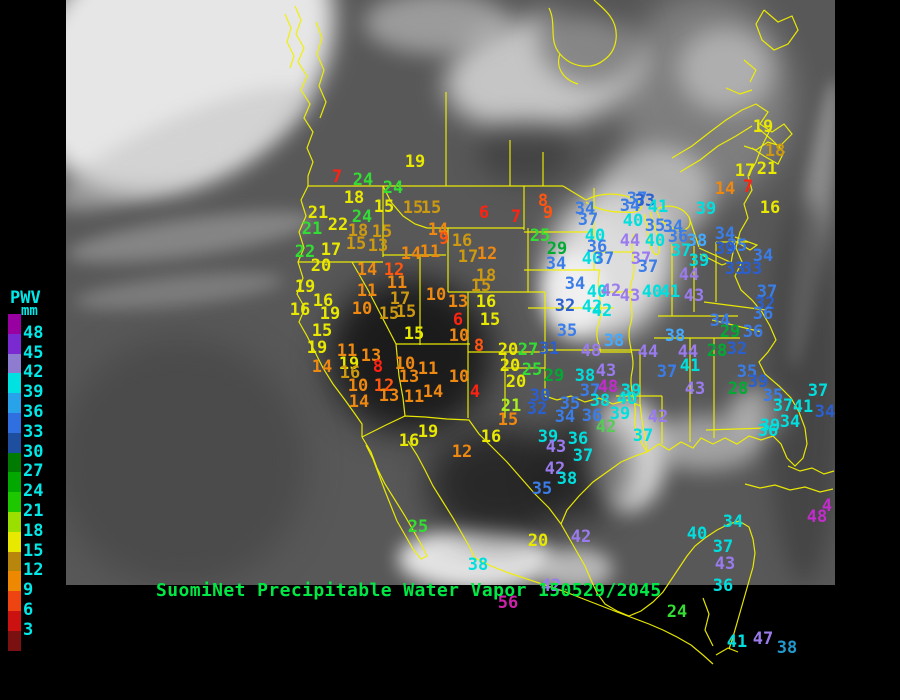  Describe the element at coordinates (33, 451) in the screenshot. I see `legend-value-label: 30` at that location.